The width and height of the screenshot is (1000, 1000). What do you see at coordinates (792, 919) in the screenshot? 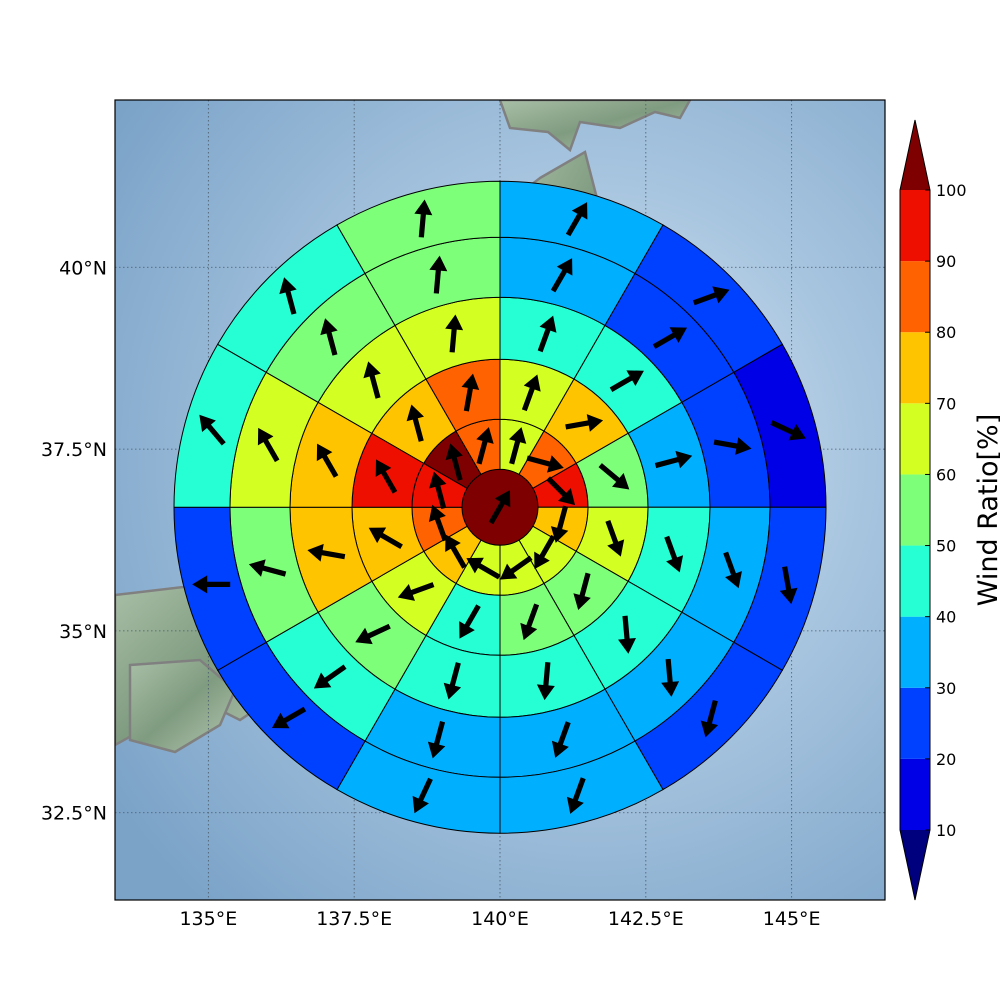
I see `lon-tick-label: 145°E` at bounding box center [792, 919].